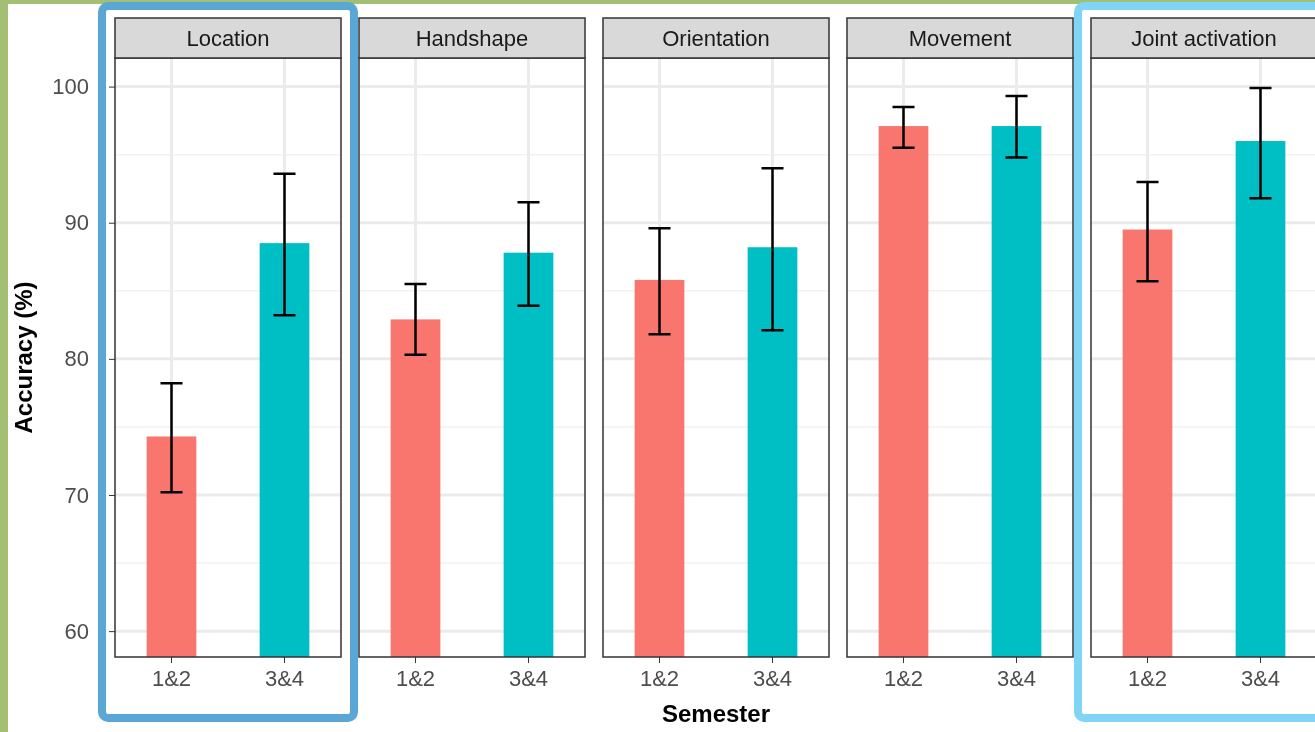 This screenshot has height=732, width=1315. I want to click on y-tick-label: 80, so click(76, 359).